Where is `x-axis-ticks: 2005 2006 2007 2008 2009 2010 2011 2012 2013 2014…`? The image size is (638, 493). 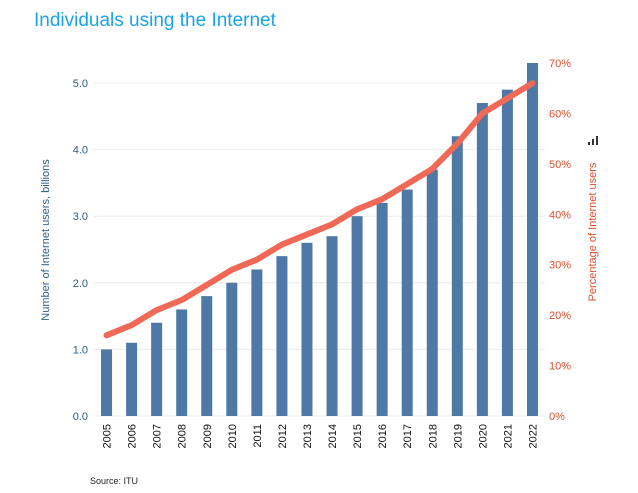 x-axis-ticks: 2005 2006 2007 2008 2009 2010 2011 2012 2013 2014… is located at coordinates (321, 436).